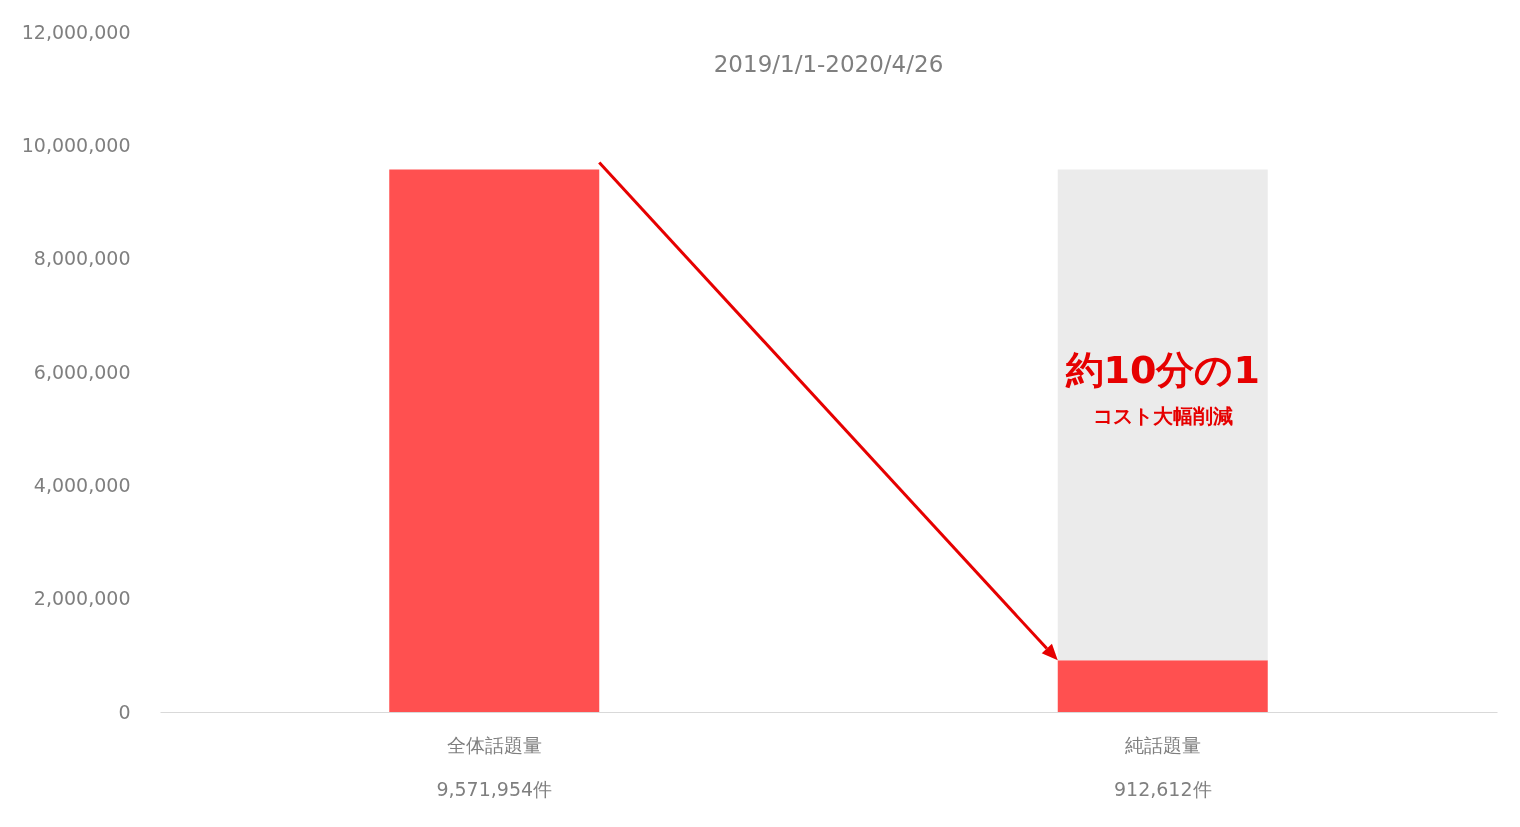 The width and height of the screenshot is (1520, 827). What do you see at coordinates (1162, 416) in the screenshot?
I see `annotation: コスト大幅削減` at bounding box center [1162, 416].